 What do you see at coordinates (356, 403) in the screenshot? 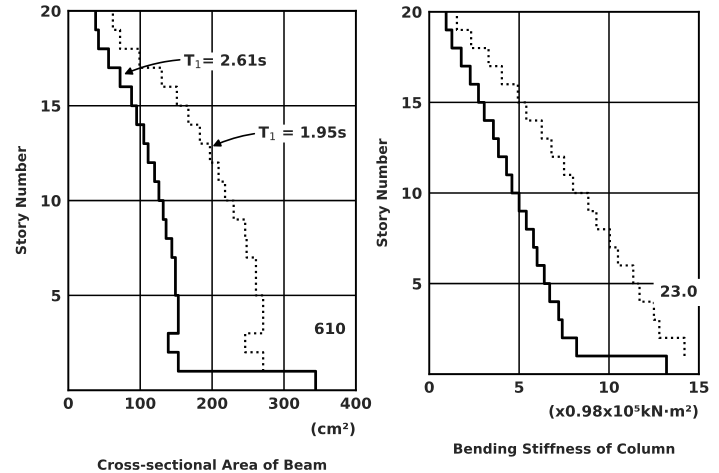
I see `x-tick-label: 400` at bounding box center [356, 403].